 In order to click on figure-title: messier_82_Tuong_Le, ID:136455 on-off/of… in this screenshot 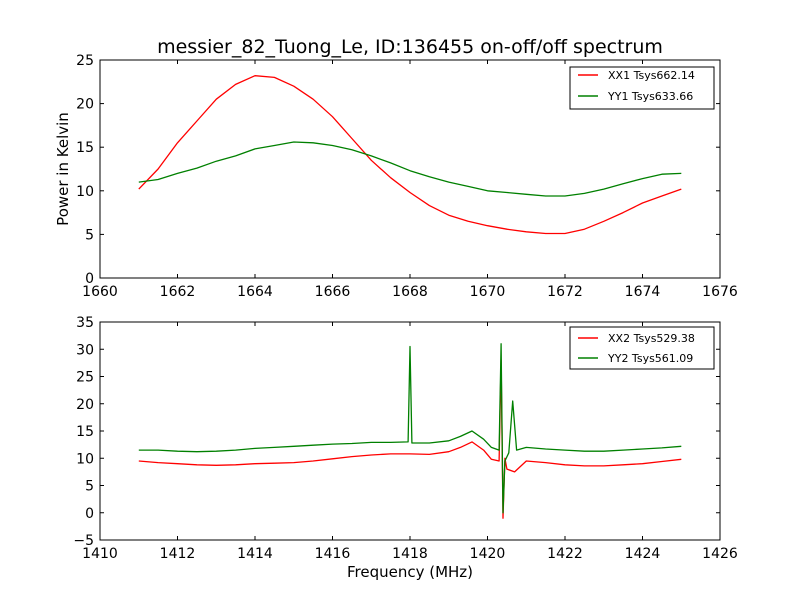, I will do `click(410, 47)`.